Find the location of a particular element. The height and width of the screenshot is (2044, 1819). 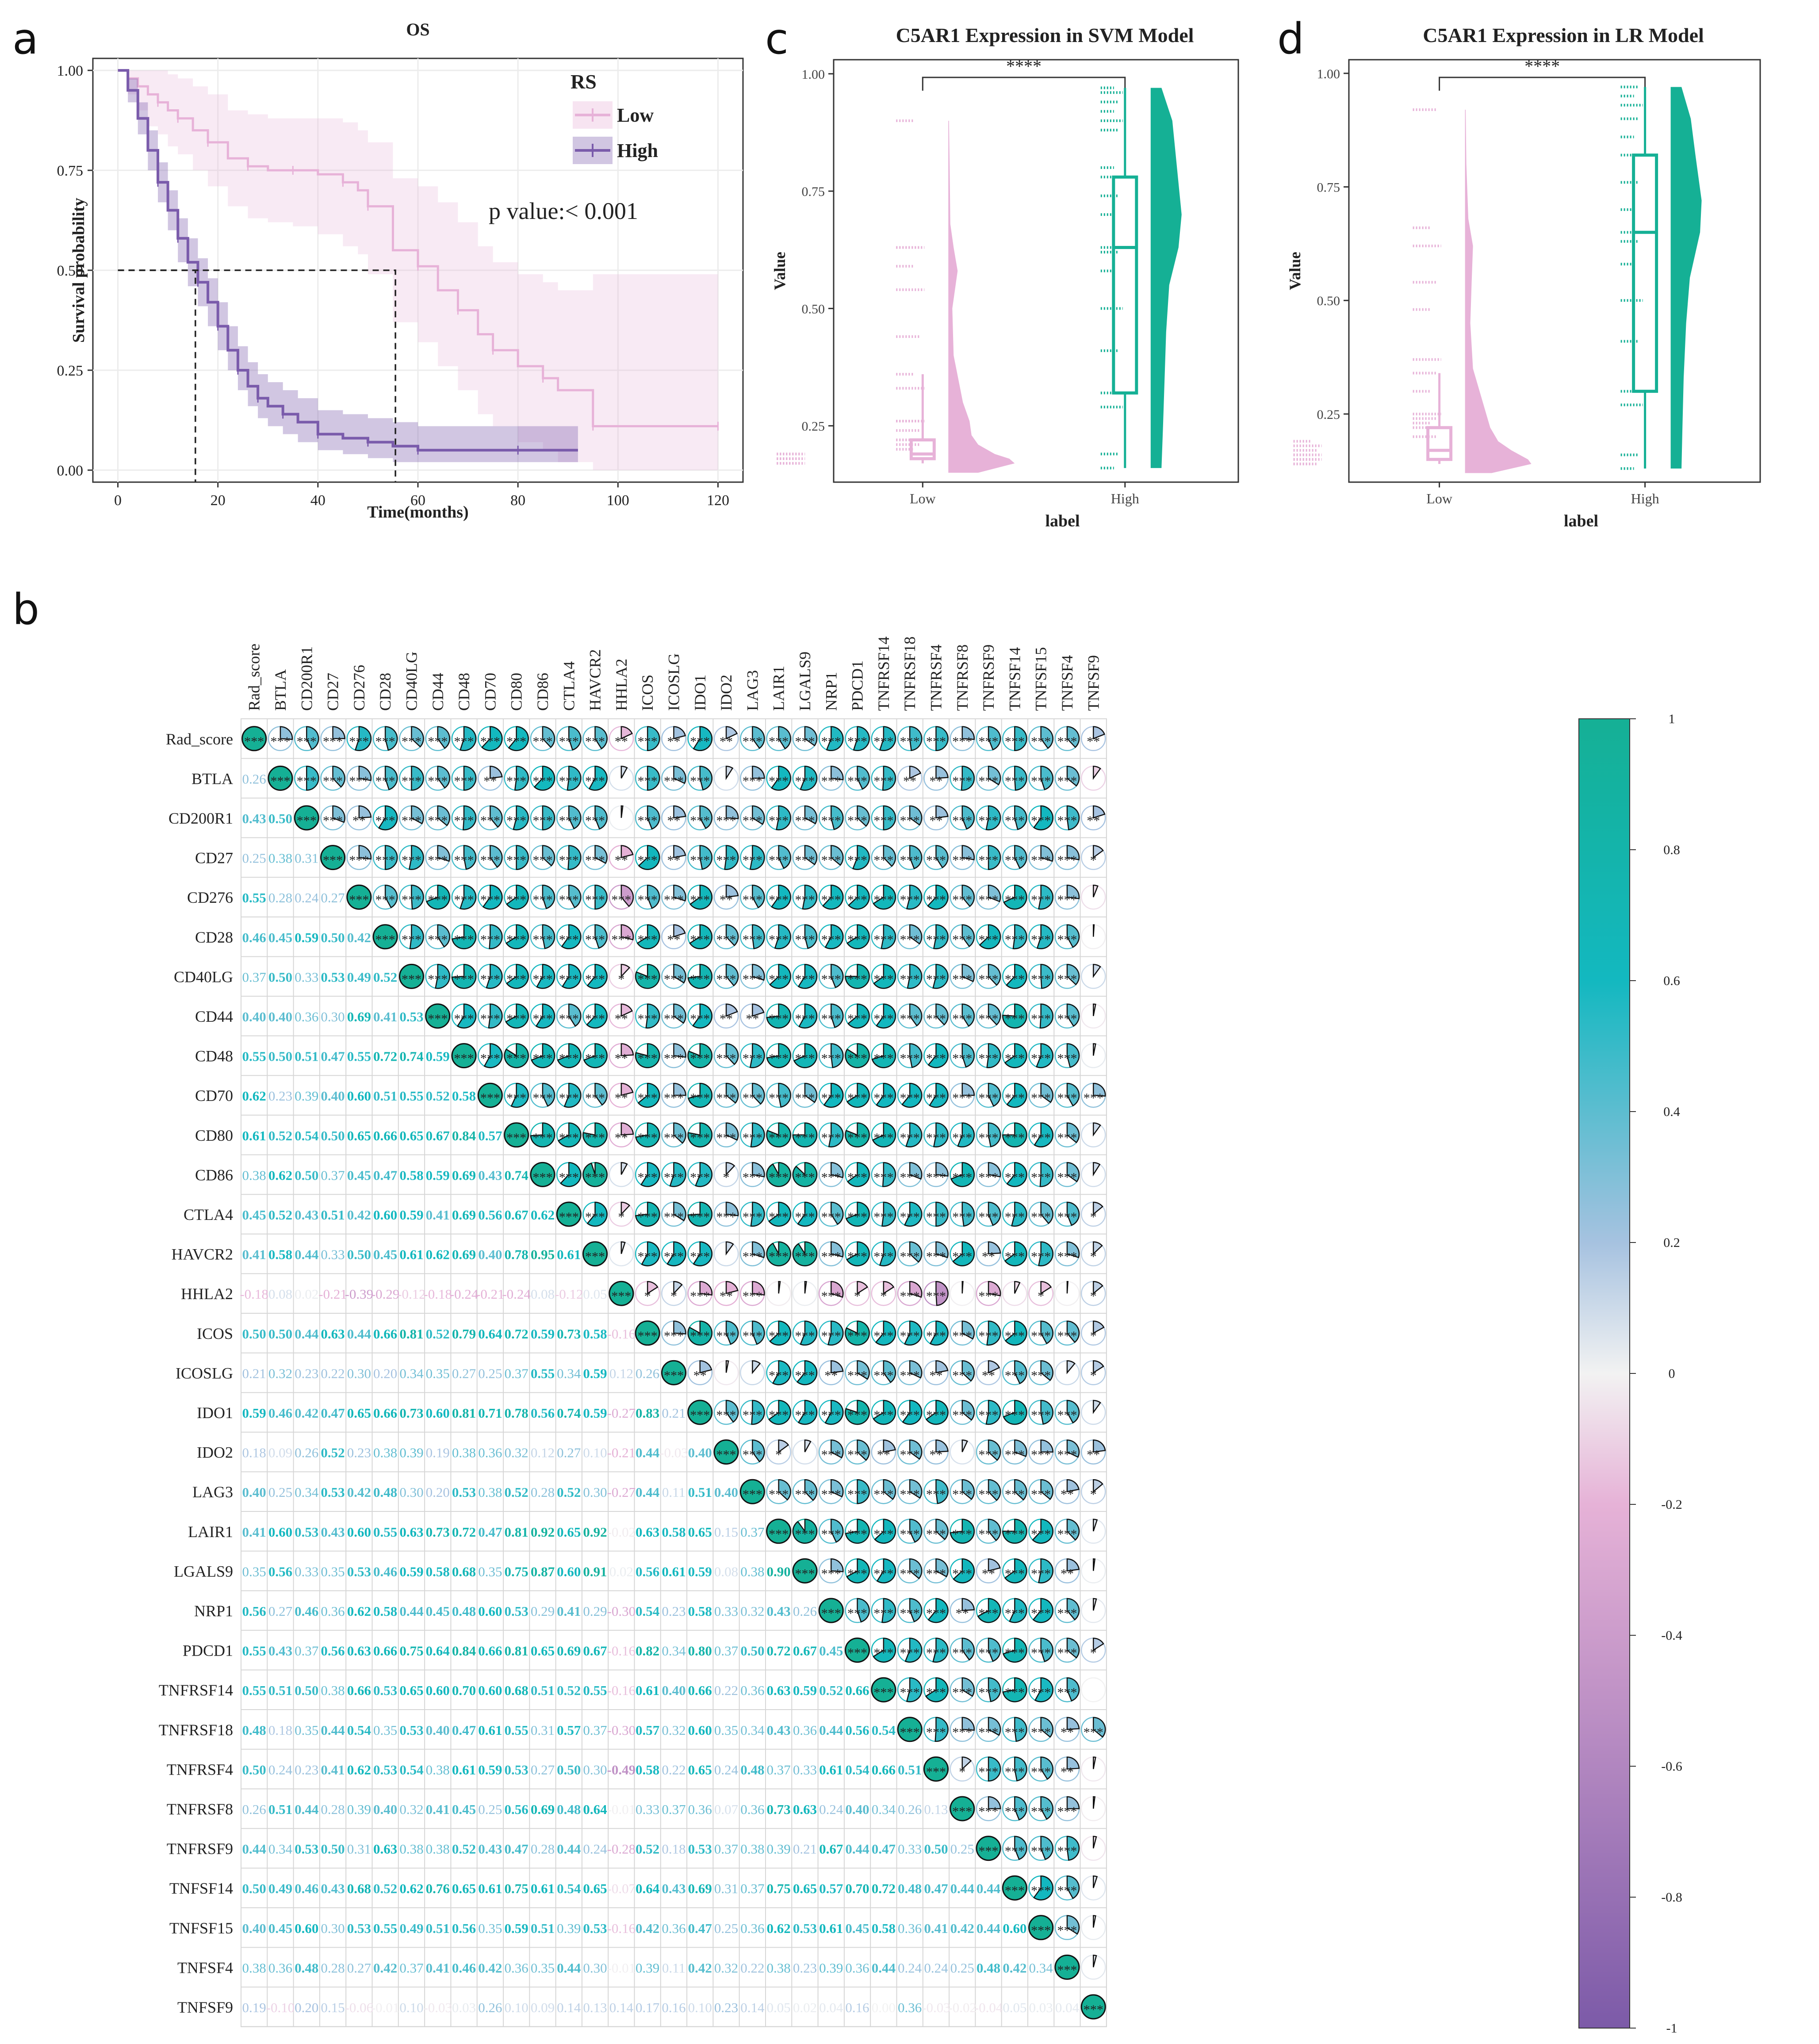

svm-box-low is located at coordinates (923, 449).